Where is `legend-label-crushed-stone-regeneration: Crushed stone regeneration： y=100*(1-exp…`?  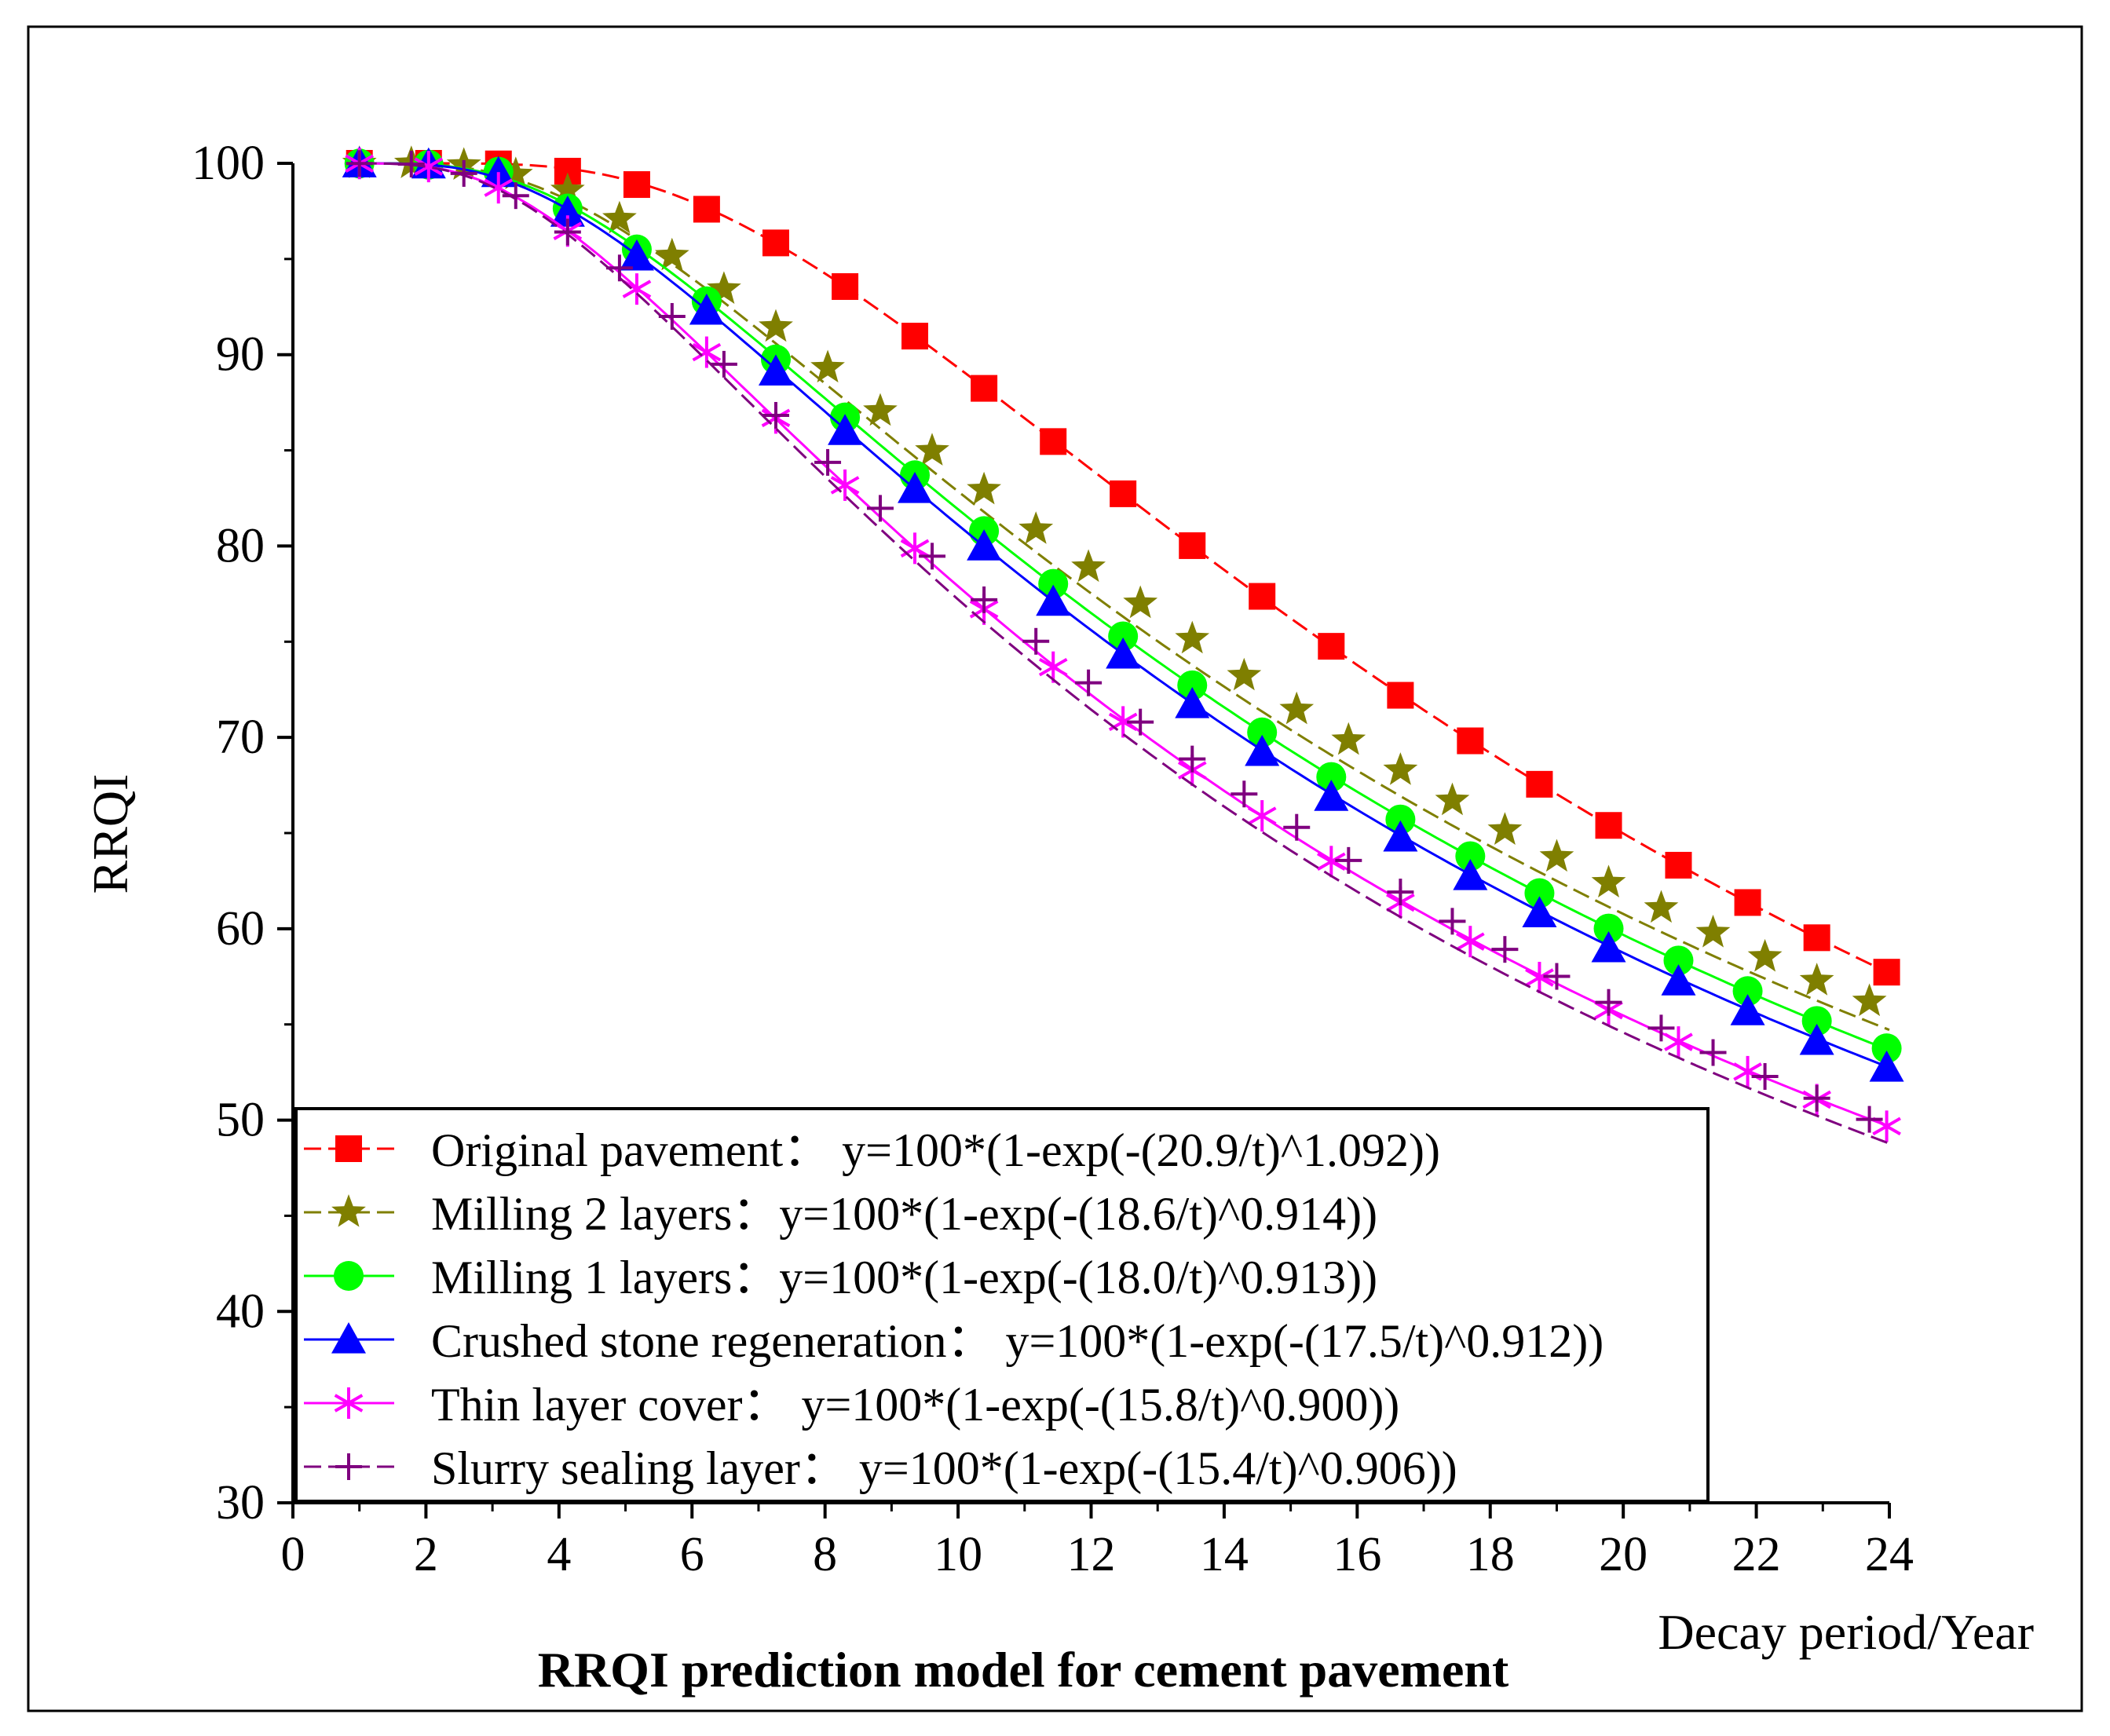 legend-label-crushed-stone-regeneration: Crushed stone regeneration： y=100*(1-exp… is located at coordinates (1017, 1341).